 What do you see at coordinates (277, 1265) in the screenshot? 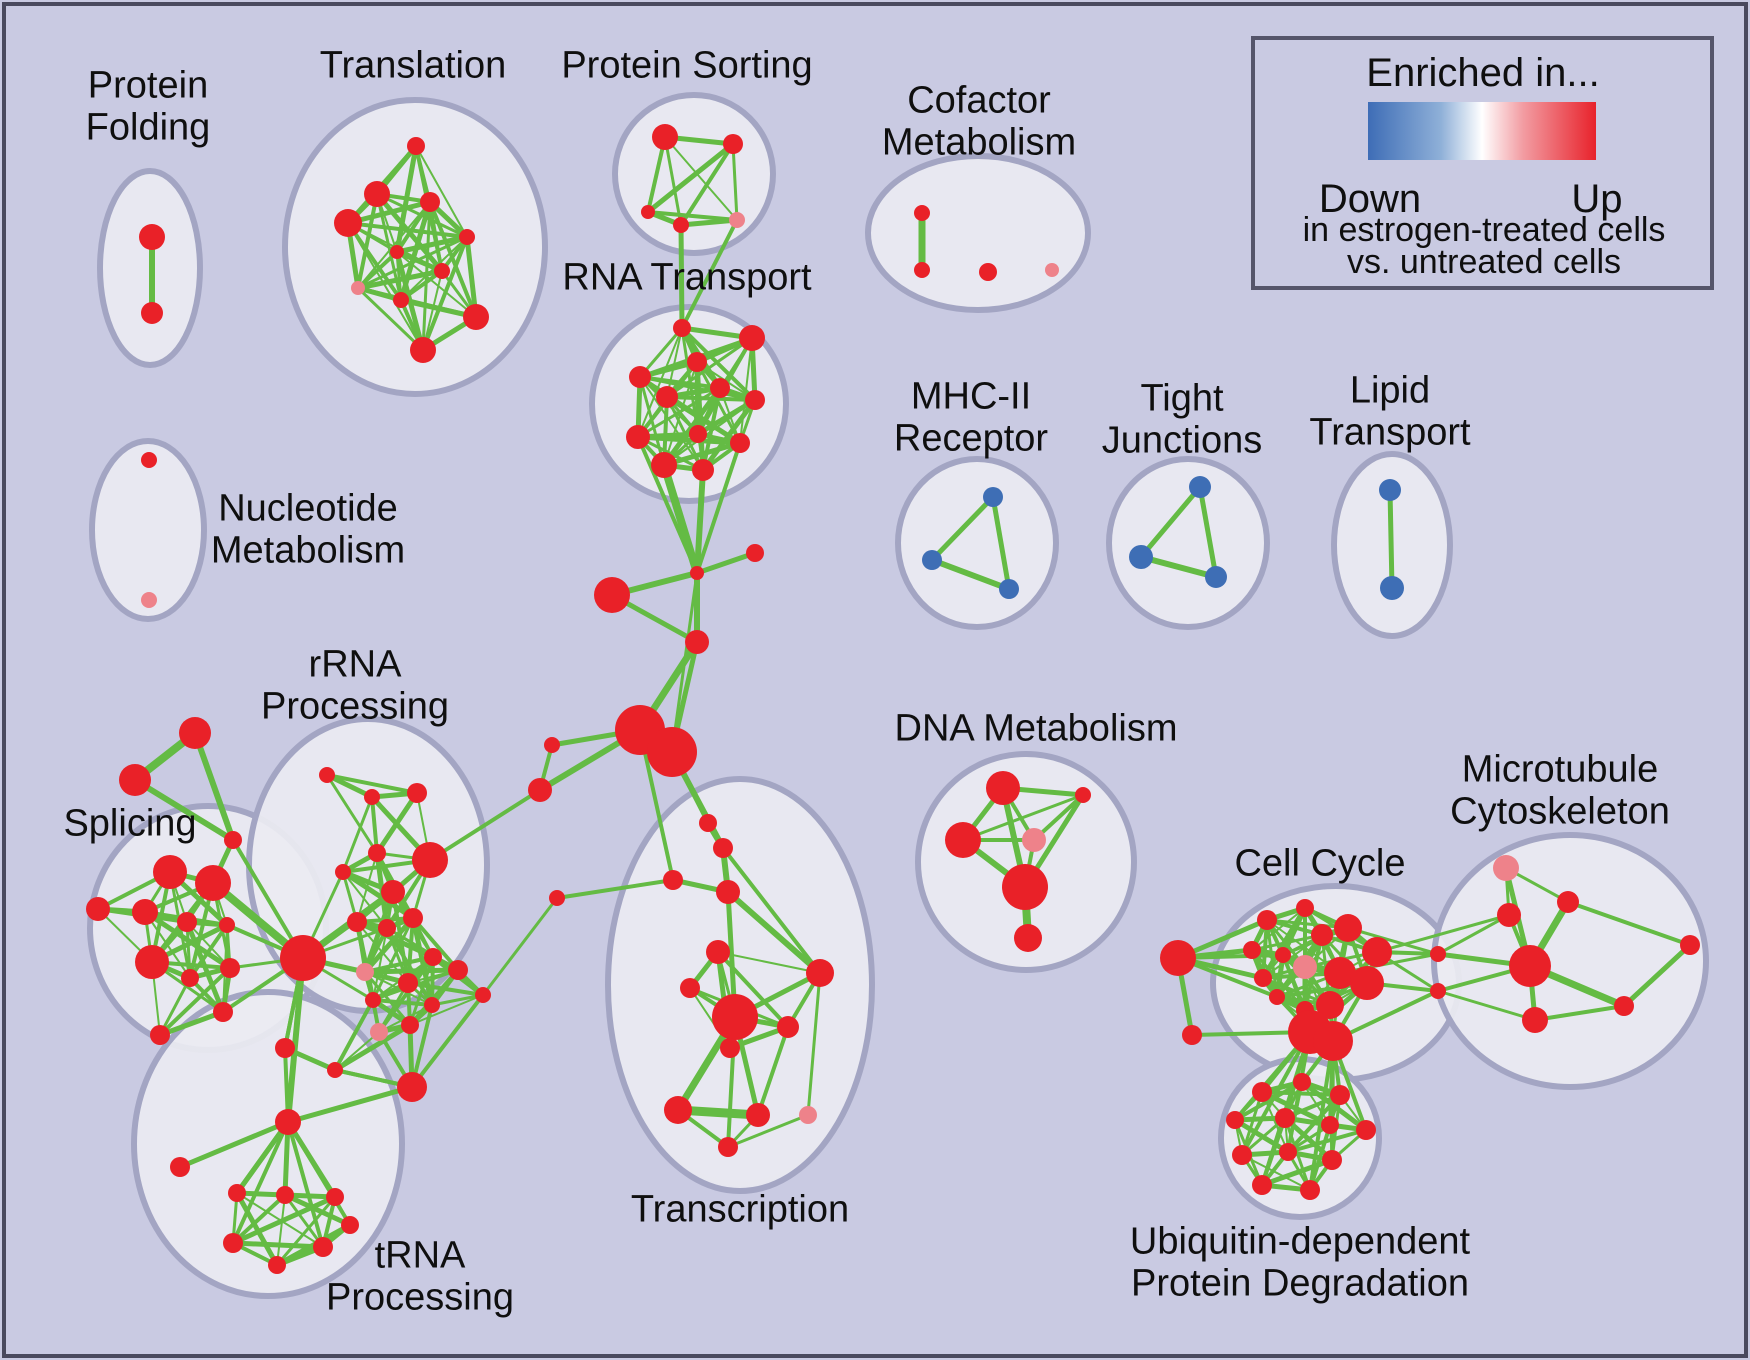
I see `node-t7` at bounding box center [277, 1265].